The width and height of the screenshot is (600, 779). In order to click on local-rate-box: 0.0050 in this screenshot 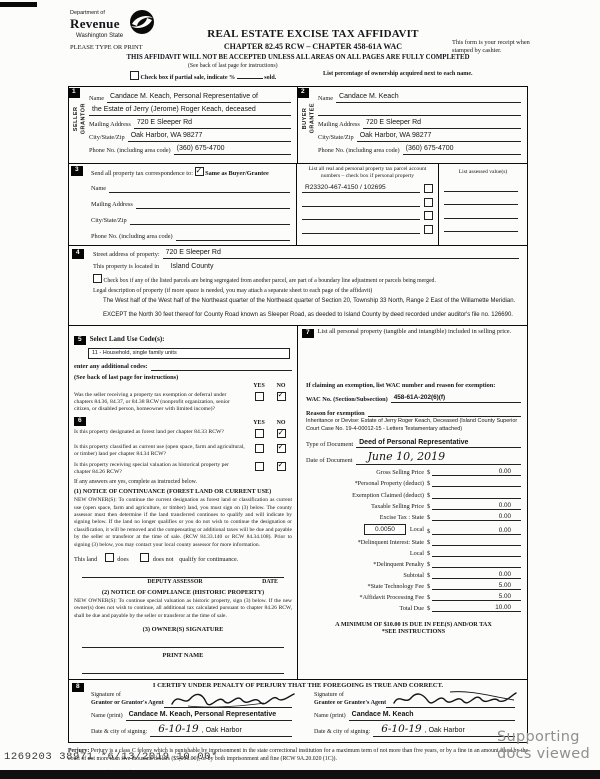, I will do `click(385, 529)`.